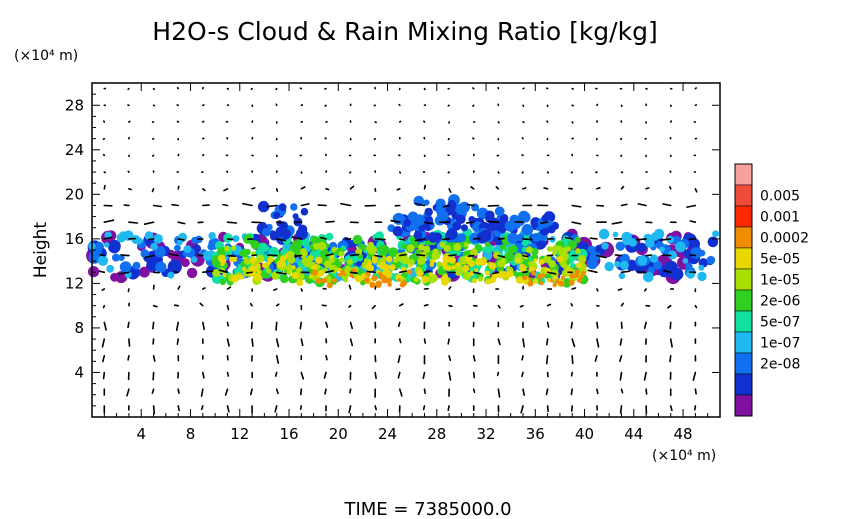 The height and width of the screenshot is (519, 854). Describe the element at coordinates (780, 302) in the screenshot. I see `colorbar-label: 2e-06` at that location.